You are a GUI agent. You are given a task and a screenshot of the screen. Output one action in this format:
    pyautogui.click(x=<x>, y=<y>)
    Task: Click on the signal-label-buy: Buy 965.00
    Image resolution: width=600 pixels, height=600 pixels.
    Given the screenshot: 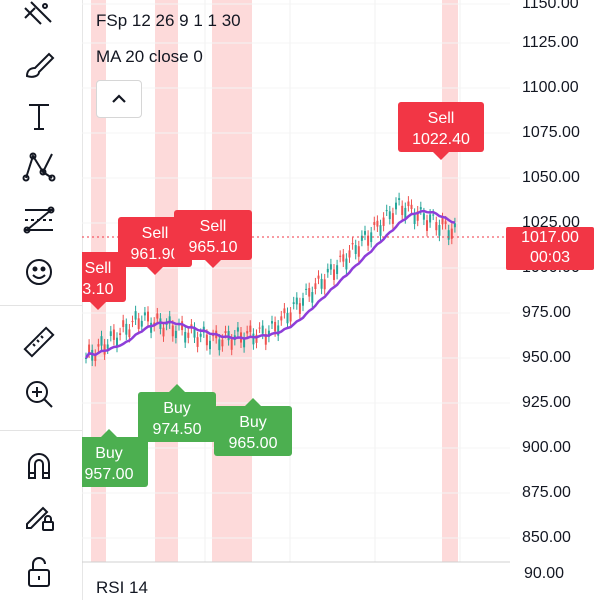 What is the action you would take?
    pyautogui.click(x=253, y=427)
    